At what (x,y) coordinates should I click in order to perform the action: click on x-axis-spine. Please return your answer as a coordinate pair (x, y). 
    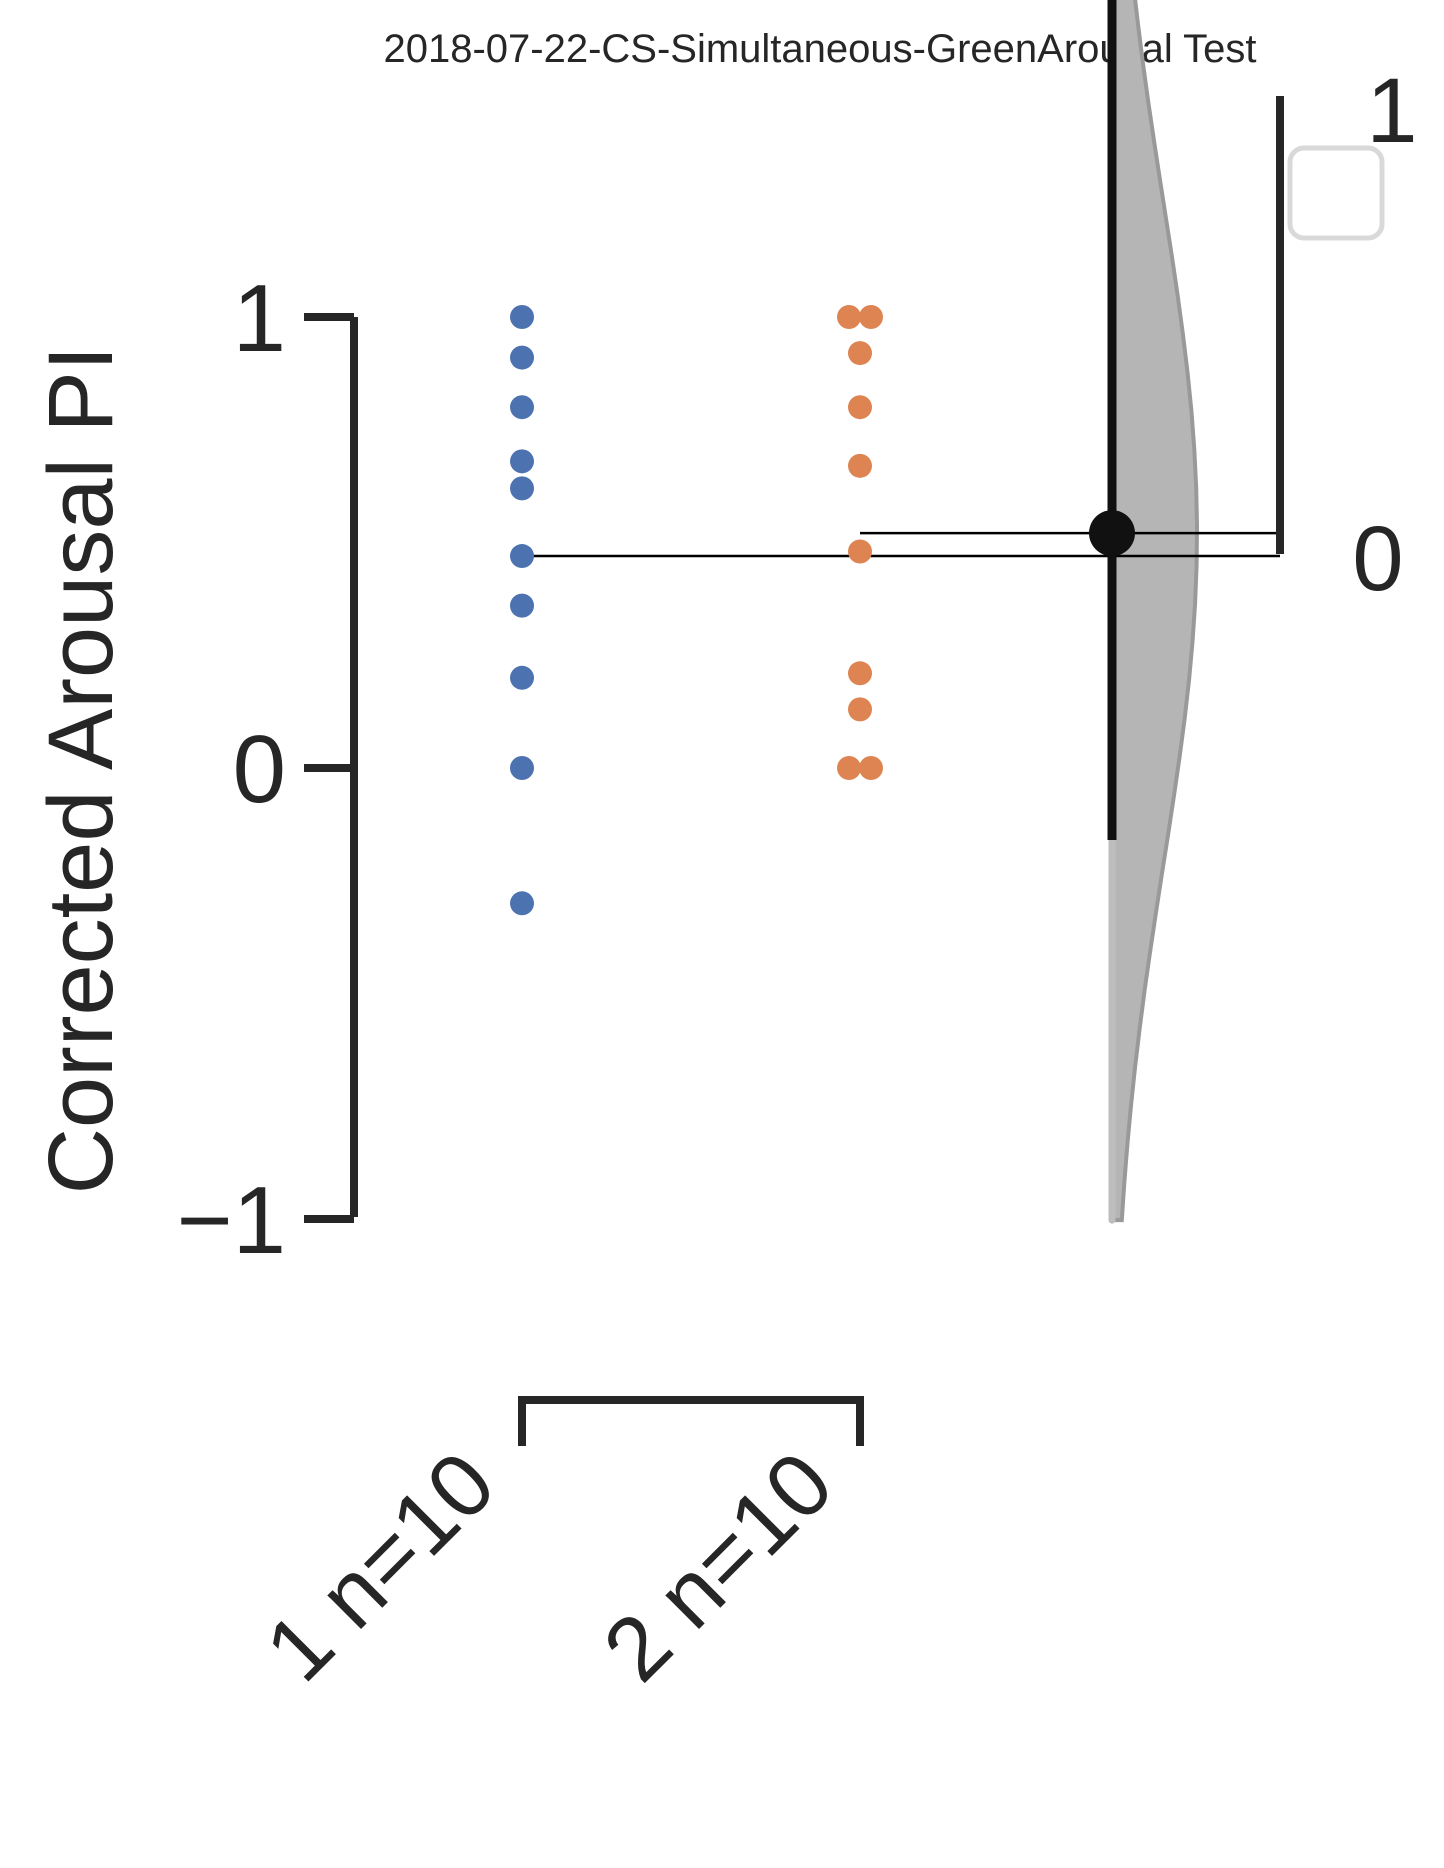
    Looking at the image, I should click on (691, 1421).